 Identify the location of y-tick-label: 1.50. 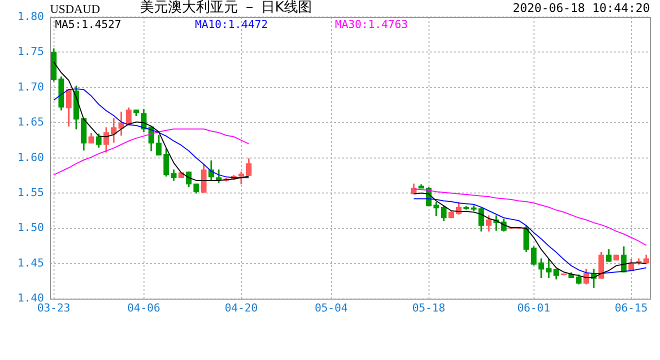
(31, 227).